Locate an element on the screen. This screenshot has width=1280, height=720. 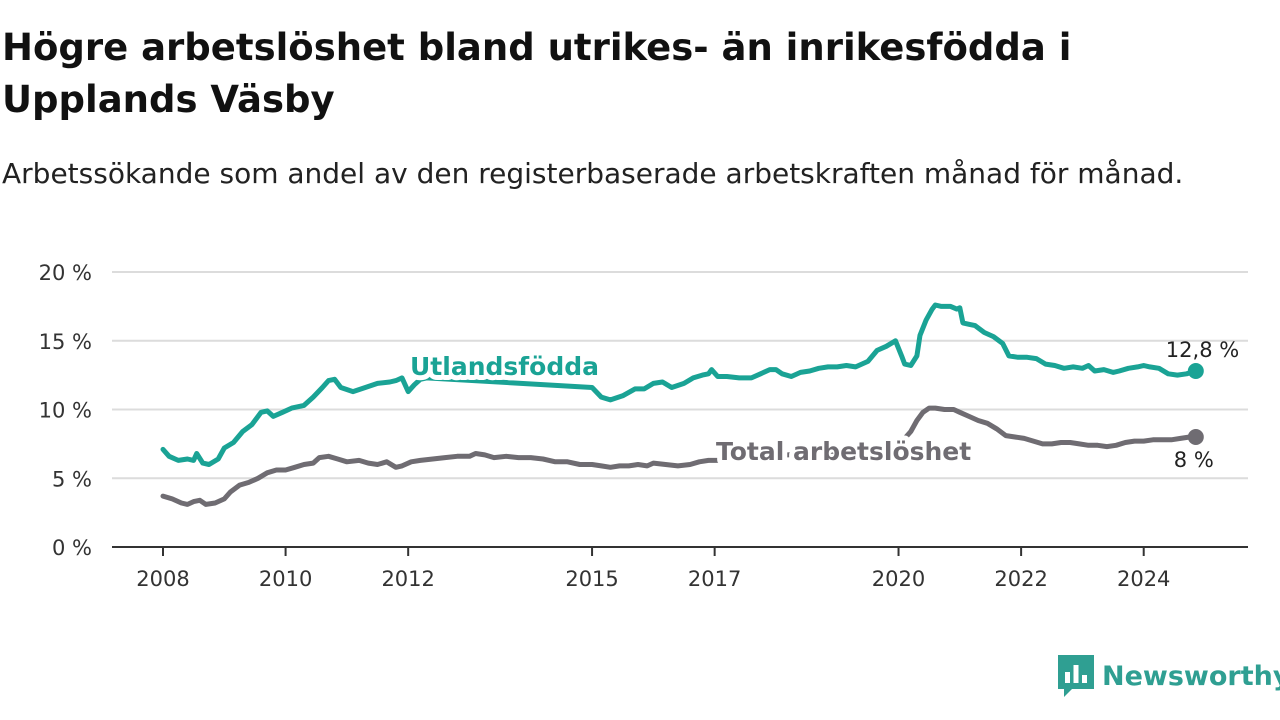
x-tick-label: 2020 is located at coordinates (898, 579).